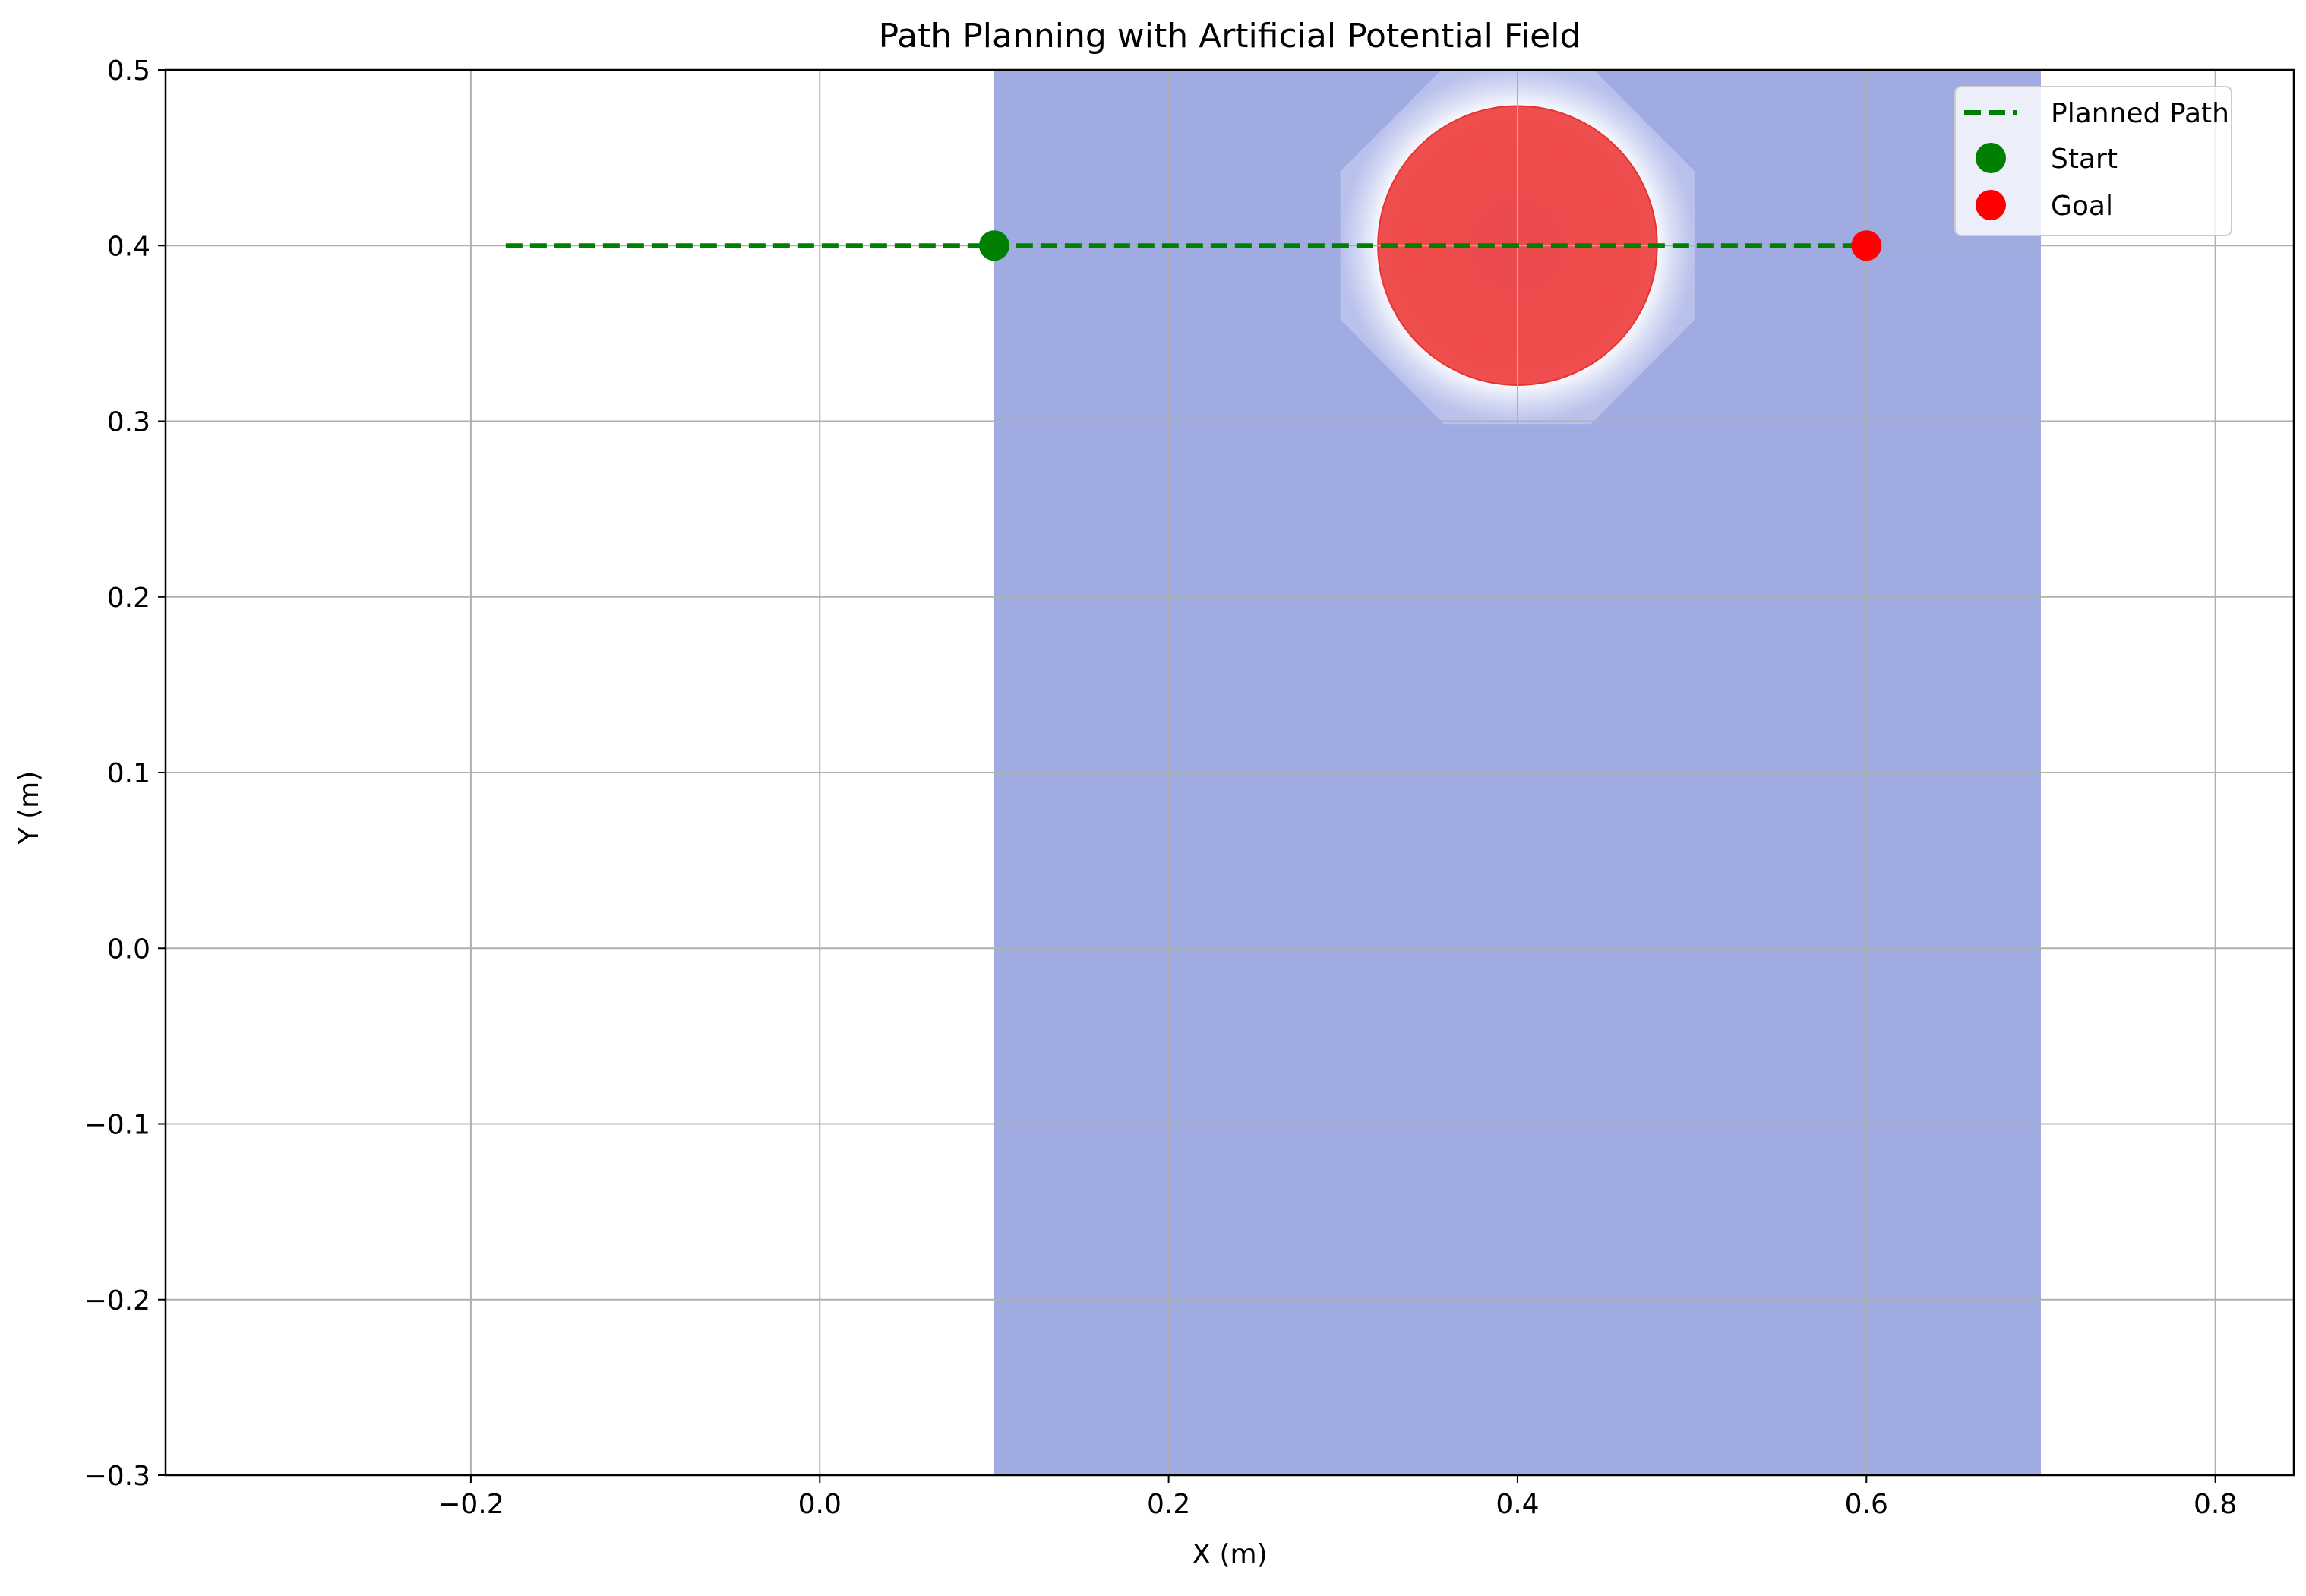 This screenshot has height=1596, width=2306. What do you see at coordinates (2084, 159) in the screenshot?
I see `legend-start-label: Start` at bounding box center [2084, 159].